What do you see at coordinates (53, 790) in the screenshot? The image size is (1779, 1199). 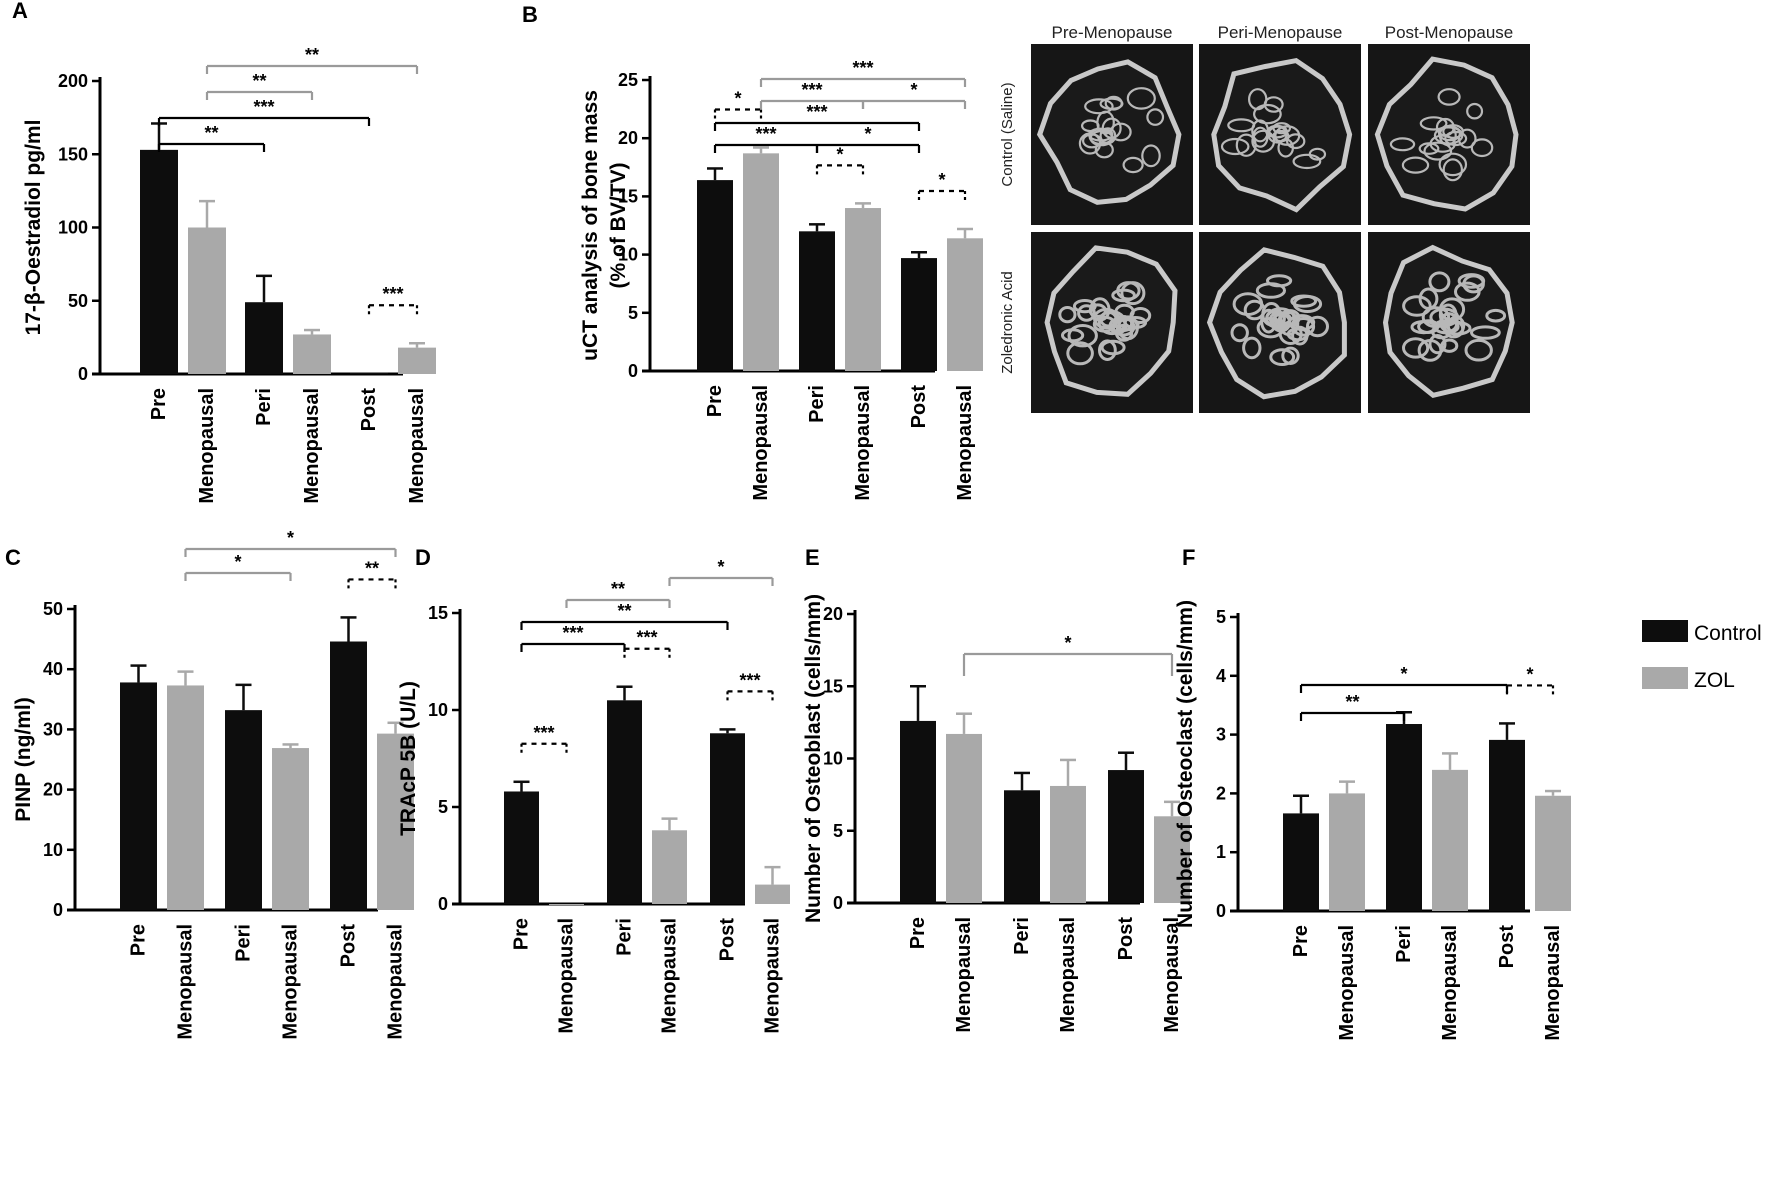 I see `y-tick-label-c: 20` at bounding box center [53, 790].